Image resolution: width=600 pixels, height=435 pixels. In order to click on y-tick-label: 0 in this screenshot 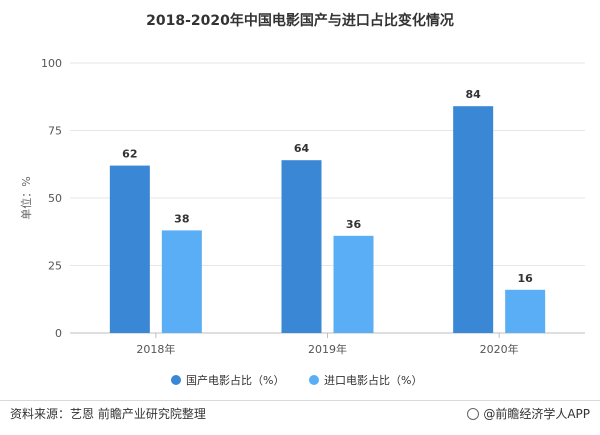, I will do `click(58, 333)`.